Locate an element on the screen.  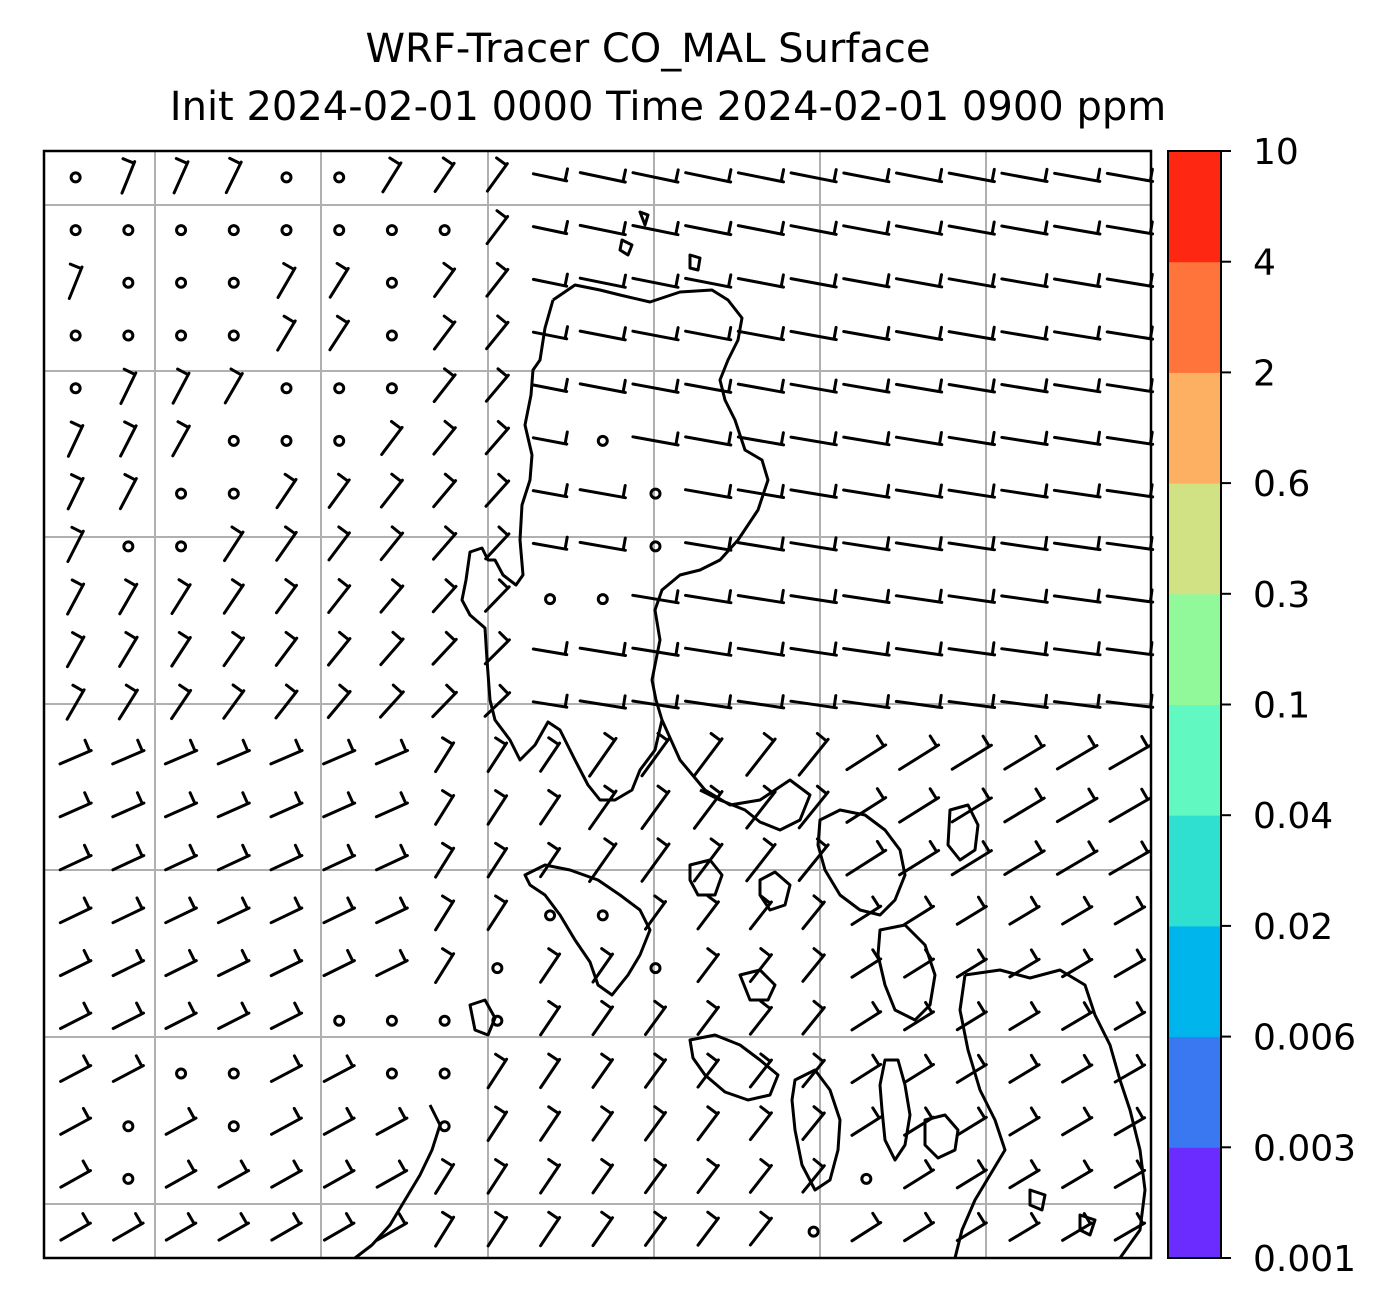
colorbar-tick-label: 0.6 is located at coordinates (1281, 484).